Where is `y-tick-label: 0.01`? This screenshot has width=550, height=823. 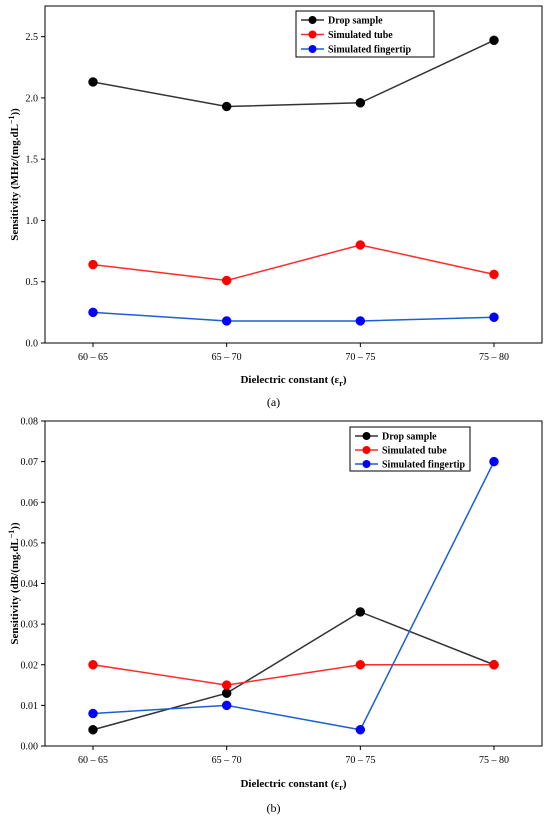 y-tick-label: 0.01 is located at coordinates (30, 706).